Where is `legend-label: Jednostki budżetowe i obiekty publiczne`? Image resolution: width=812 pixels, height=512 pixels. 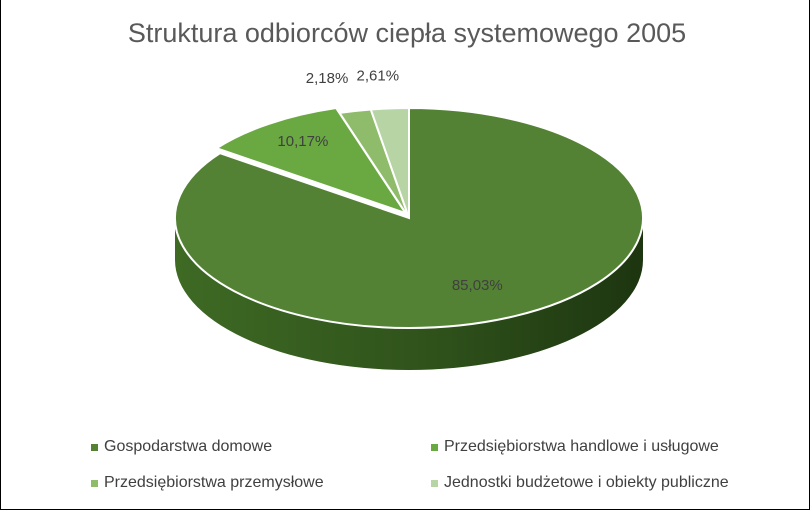
legend-label: Jednostki budżetowe i obiekty publiczne is located at coordinates (586, 482).